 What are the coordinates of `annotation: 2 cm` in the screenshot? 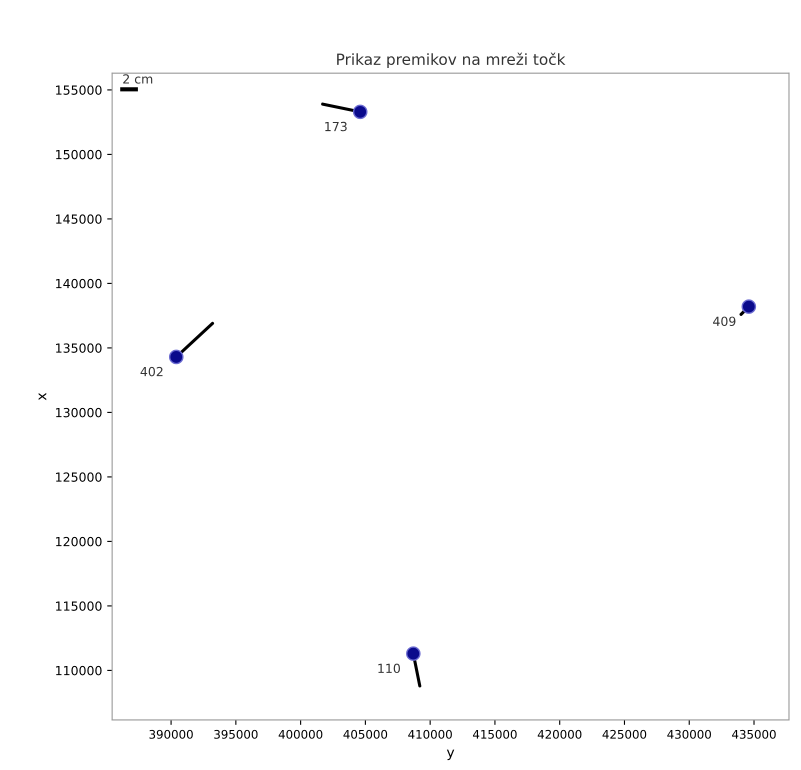 It's located at (137, 79).